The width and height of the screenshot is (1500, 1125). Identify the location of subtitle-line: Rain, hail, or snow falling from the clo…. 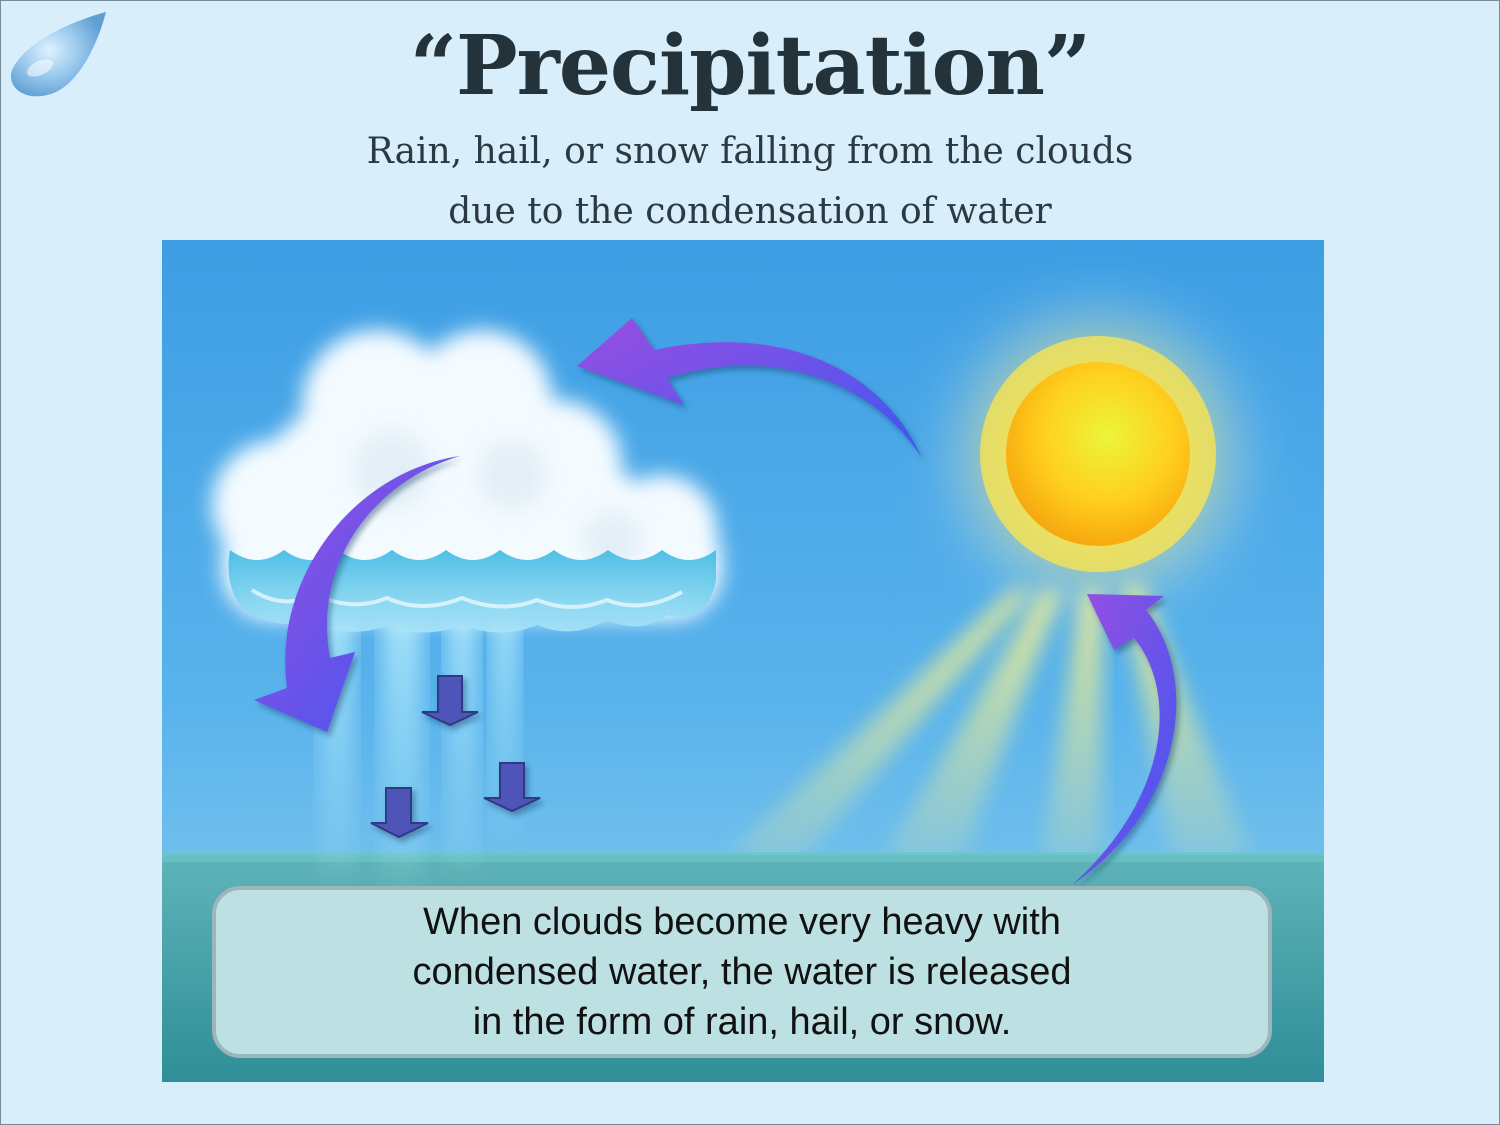
(750, 151).